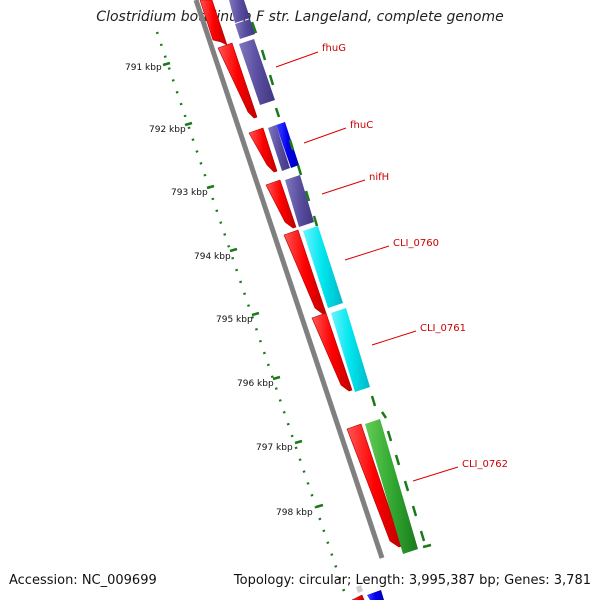  Describe the element at coordinates (334, 48) in the screenshot. I see `gene-label-fhuG: fhuG` at that location.